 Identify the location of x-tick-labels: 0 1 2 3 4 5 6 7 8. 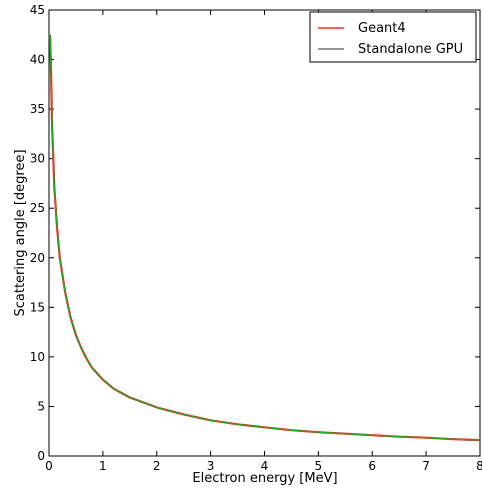
(263, 466).